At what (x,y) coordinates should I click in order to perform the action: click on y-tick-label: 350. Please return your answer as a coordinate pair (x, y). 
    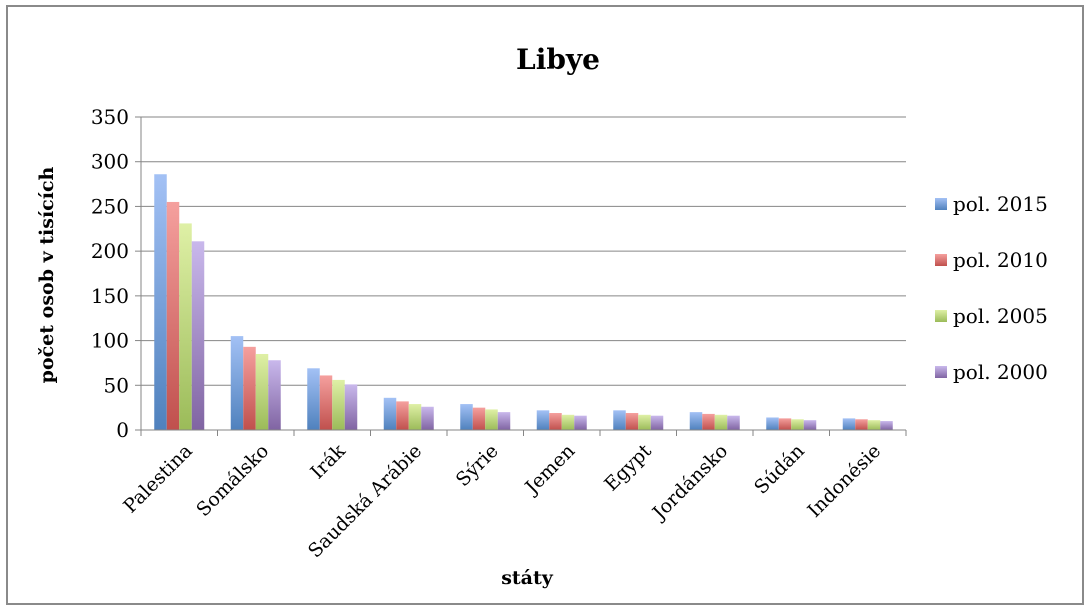
    Looking at the image, I should click on (110, 117).